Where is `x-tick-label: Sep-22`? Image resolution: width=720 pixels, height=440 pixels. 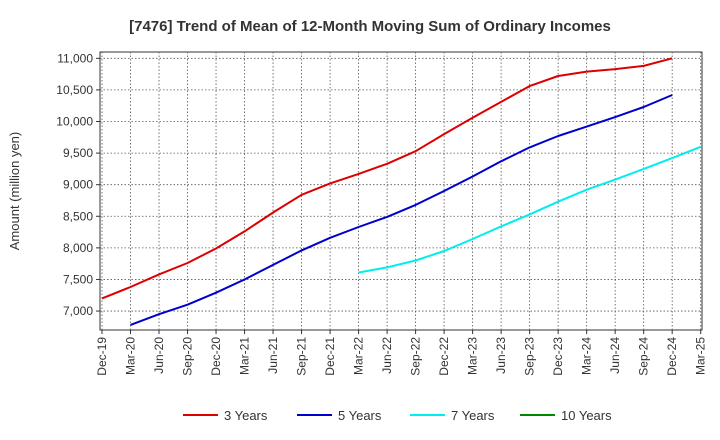
x-tick-label: Sep-22 is located at coordinates (416, 356).